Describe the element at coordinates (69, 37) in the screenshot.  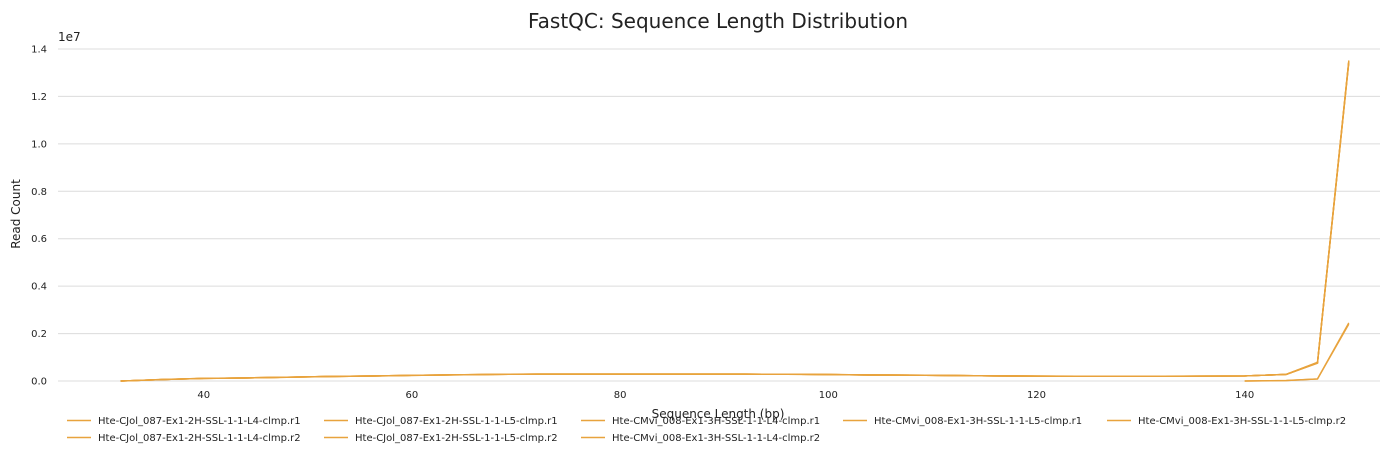
I see `y-axis-multiplier: 1e7` at that location.